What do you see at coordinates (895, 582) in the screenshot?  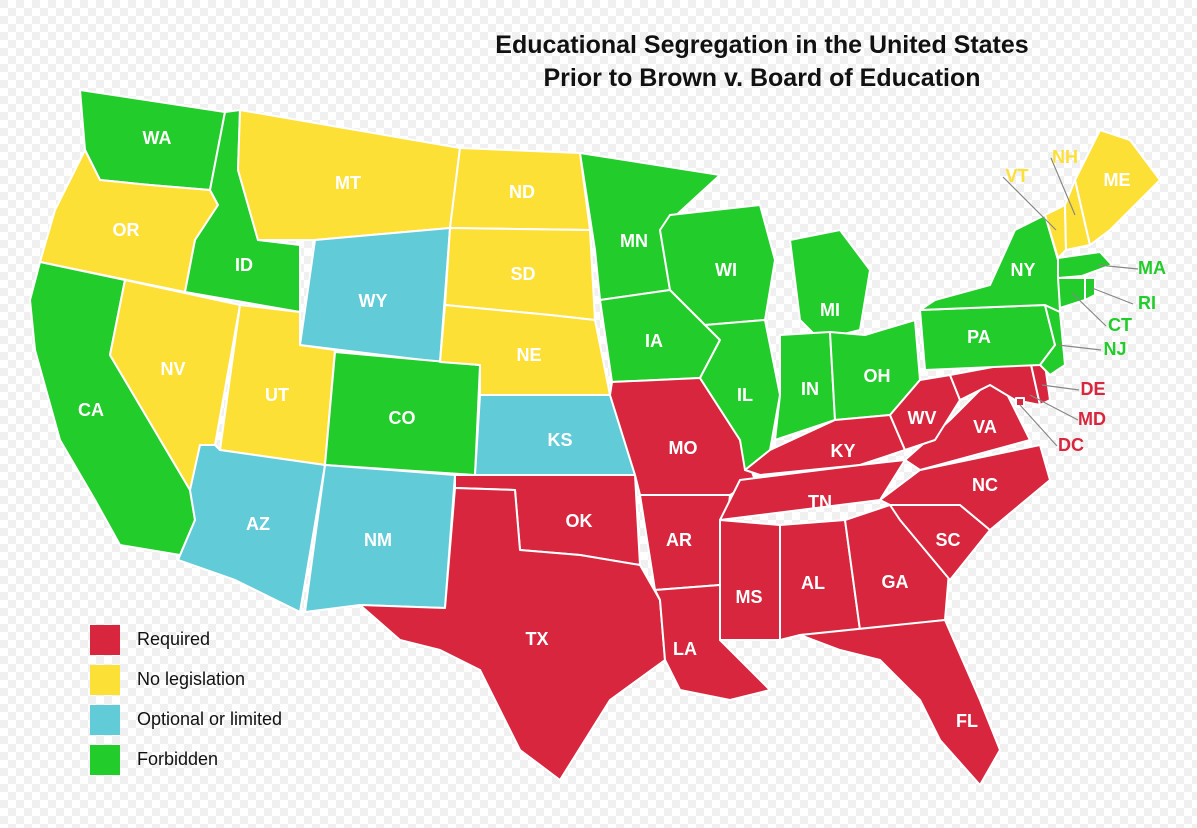 I see `state-label: GA` at bounding box center [895, 582].